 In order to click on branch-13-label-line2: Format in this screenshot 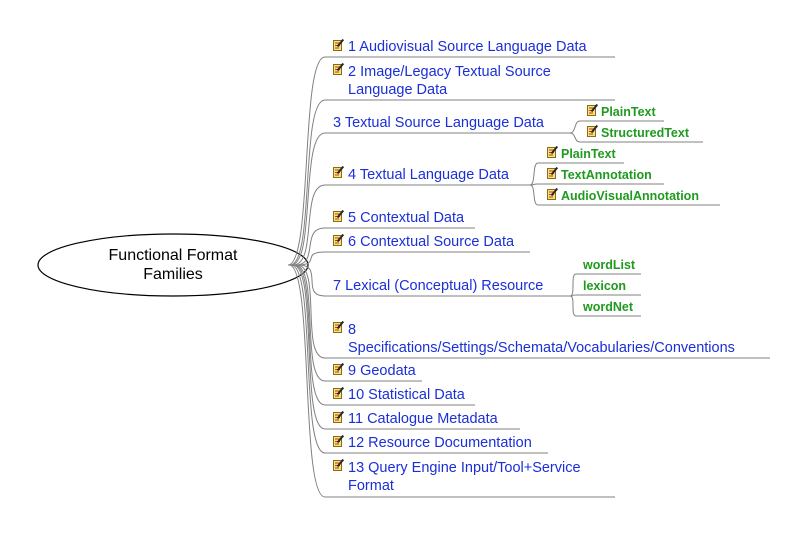, I will do `click(371, 486)`.